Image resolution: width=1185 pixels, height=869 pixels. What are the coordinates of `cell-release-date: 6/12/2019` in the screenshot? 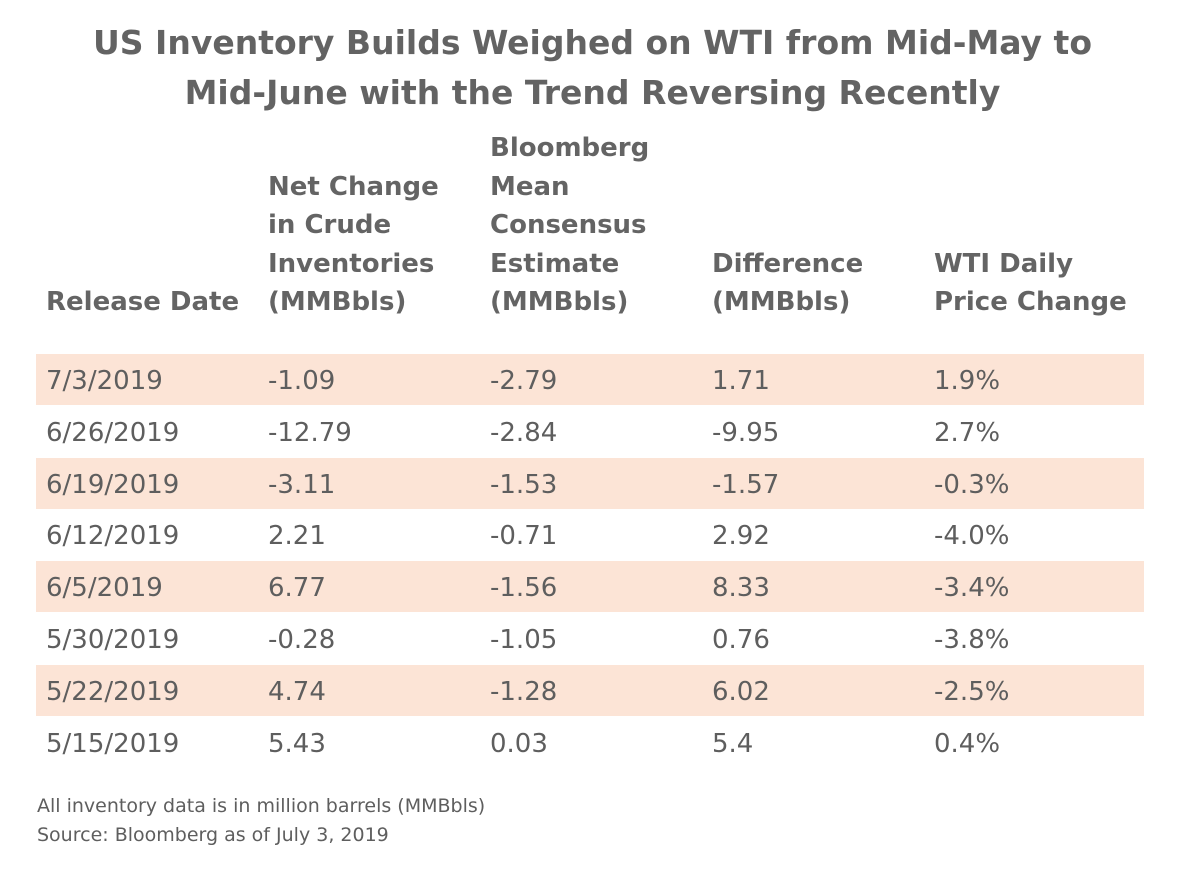 It's located at (113, 536).